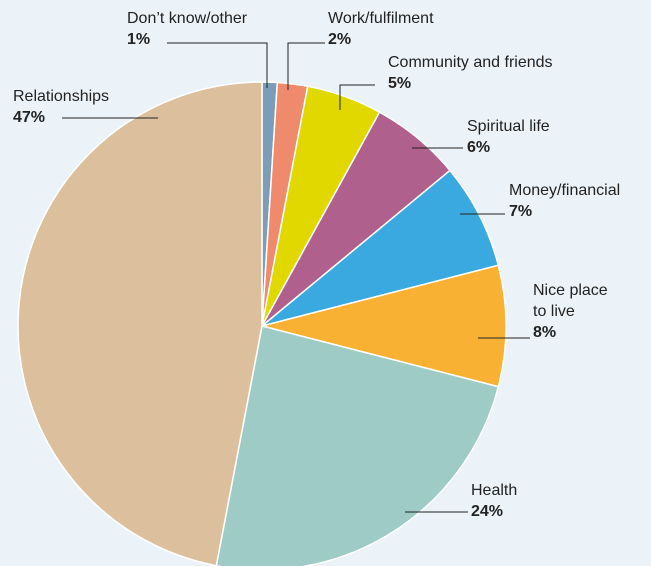 The height and width of the screenshot is (566, 651). What do you see at coordinates (139, 39) in the screenshot?
I see `value-label: 1%` at bounding box center [139, 39].